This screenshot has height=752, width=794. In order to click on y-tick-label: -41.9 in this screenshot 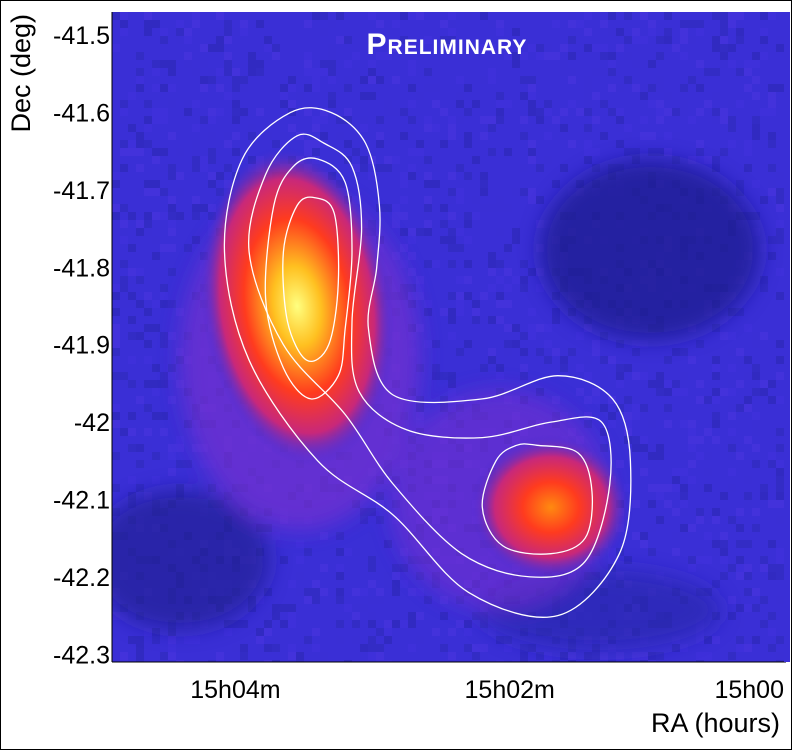, I will do `click(81, 346)`.